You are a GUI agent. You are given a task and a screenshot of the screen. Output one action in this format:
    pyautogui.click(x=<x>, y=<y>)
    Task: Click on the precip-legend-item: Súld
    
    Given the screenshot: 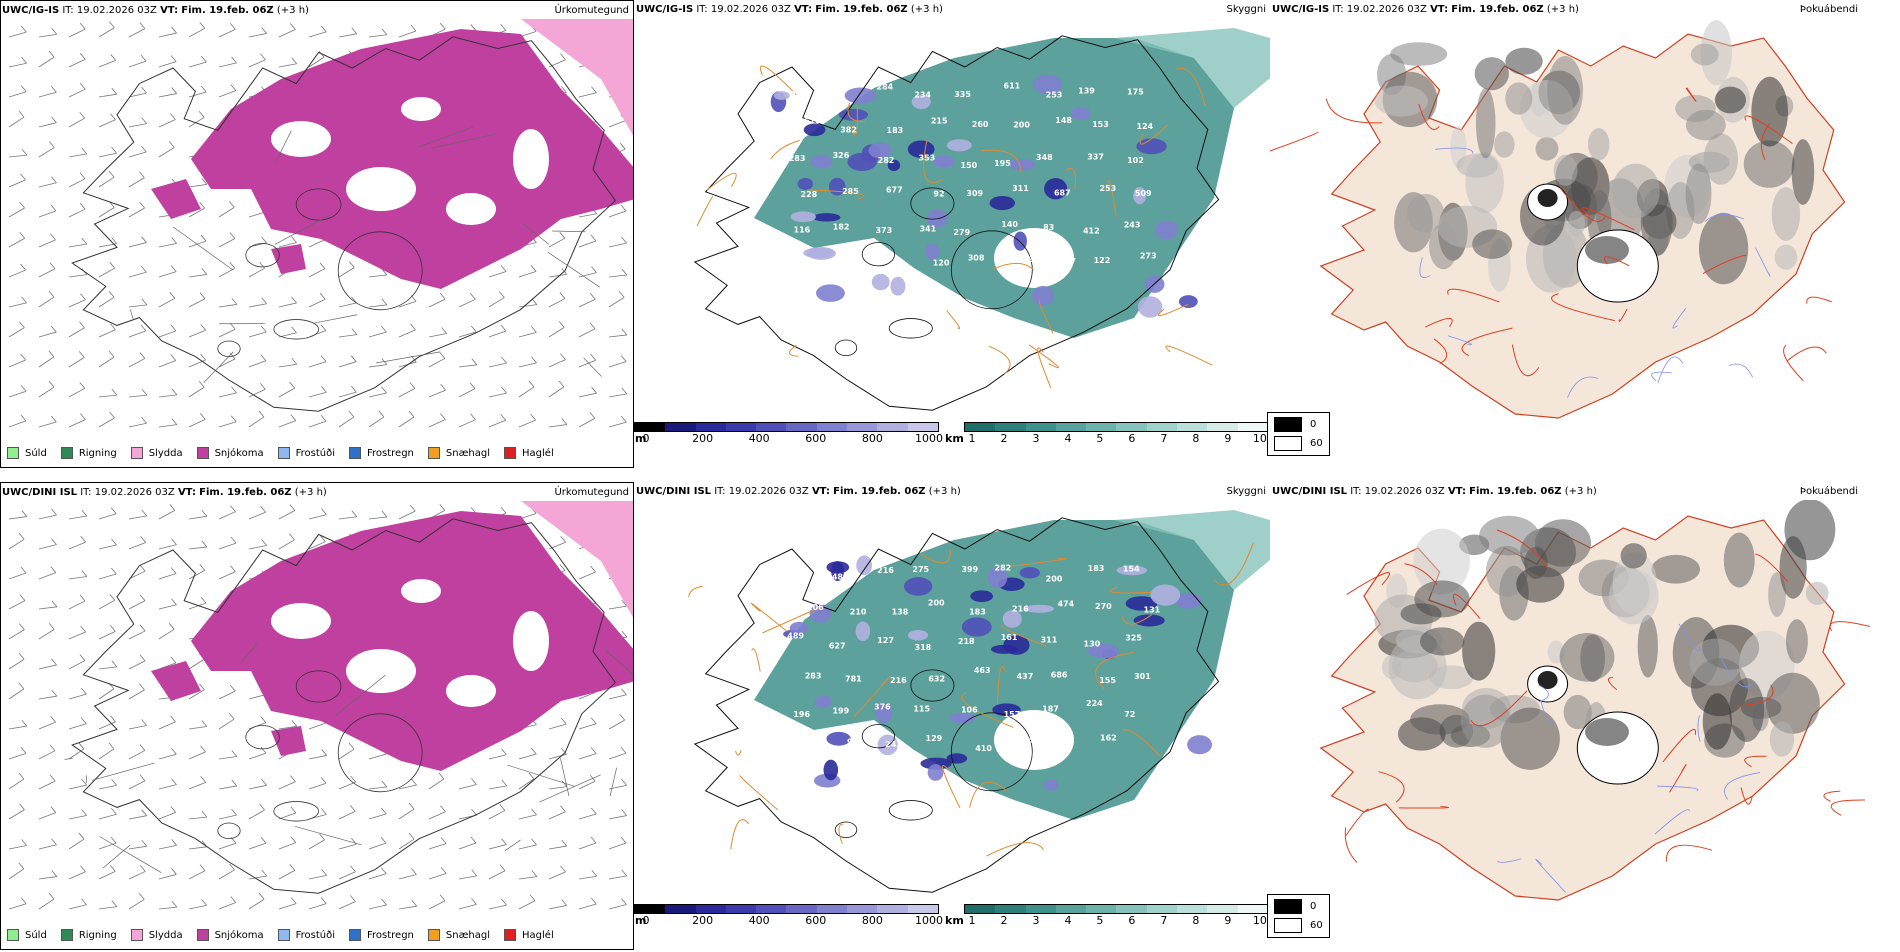 What is the action you would take?
    pyautogui.click(x=27, y=935)
    